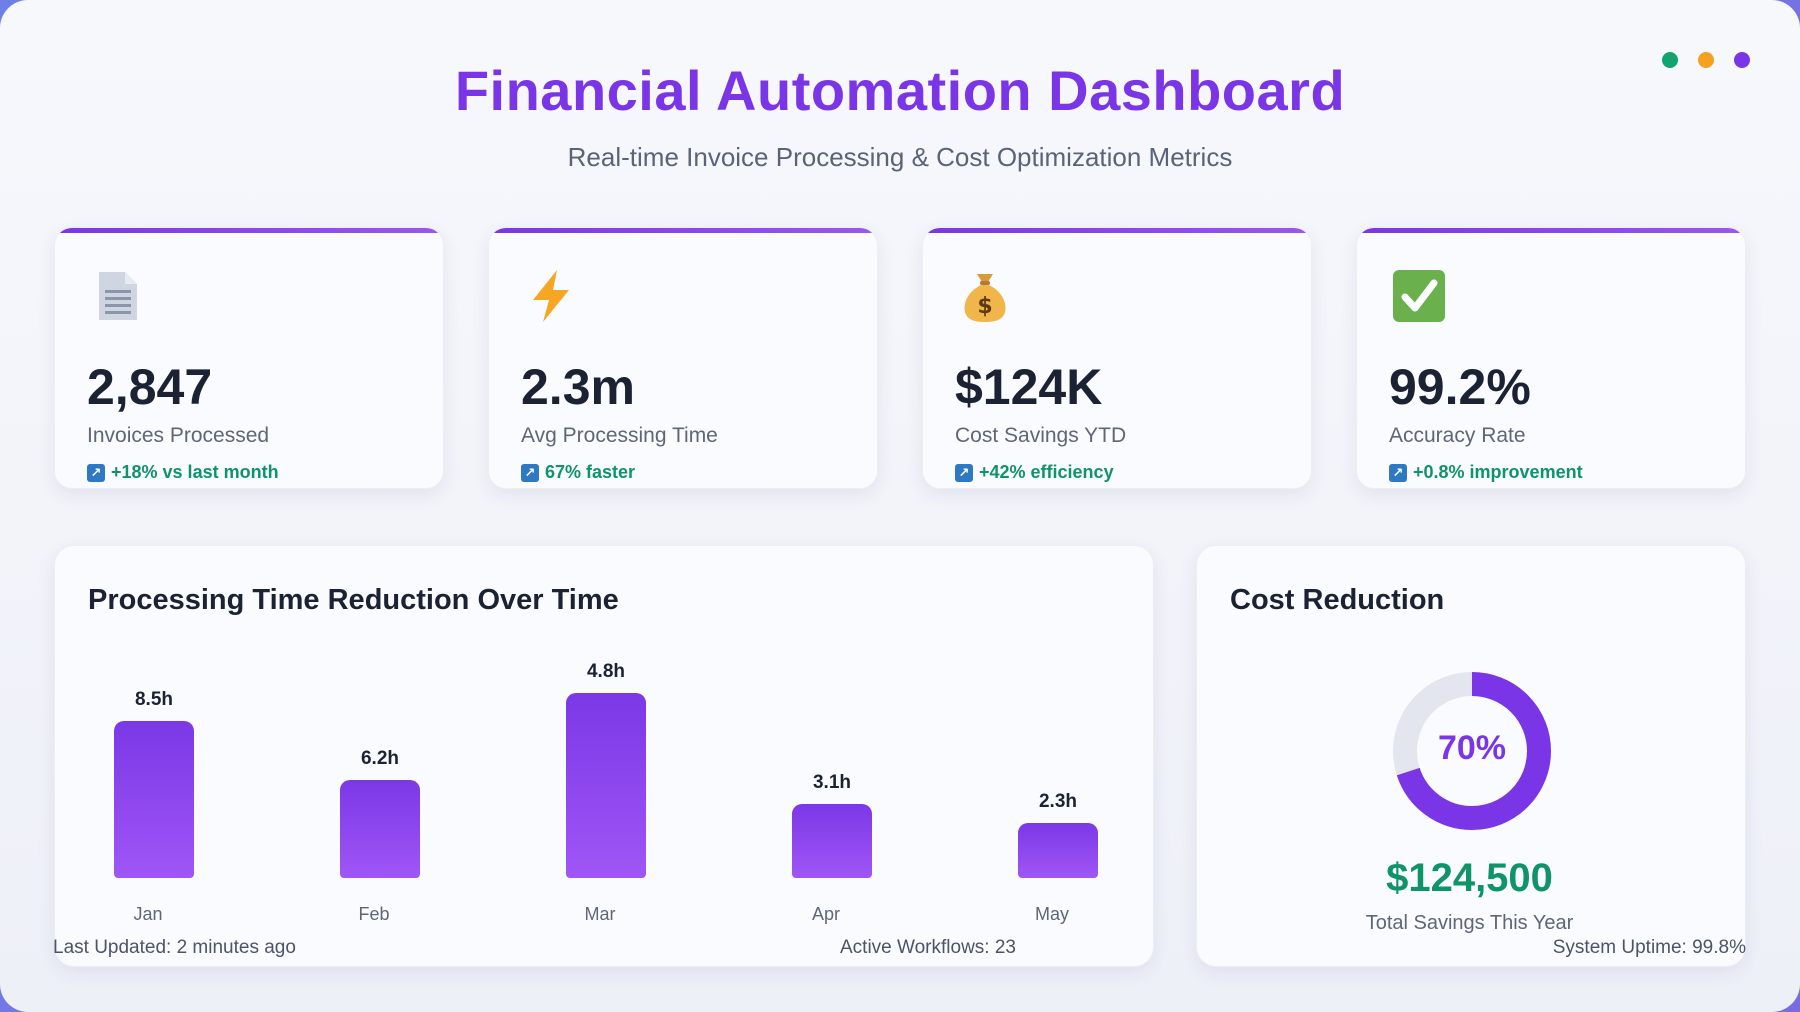 The image size is (1800, 1012). I want to click on card-trend: ↗ +18% vs last month, so click(183, 472).